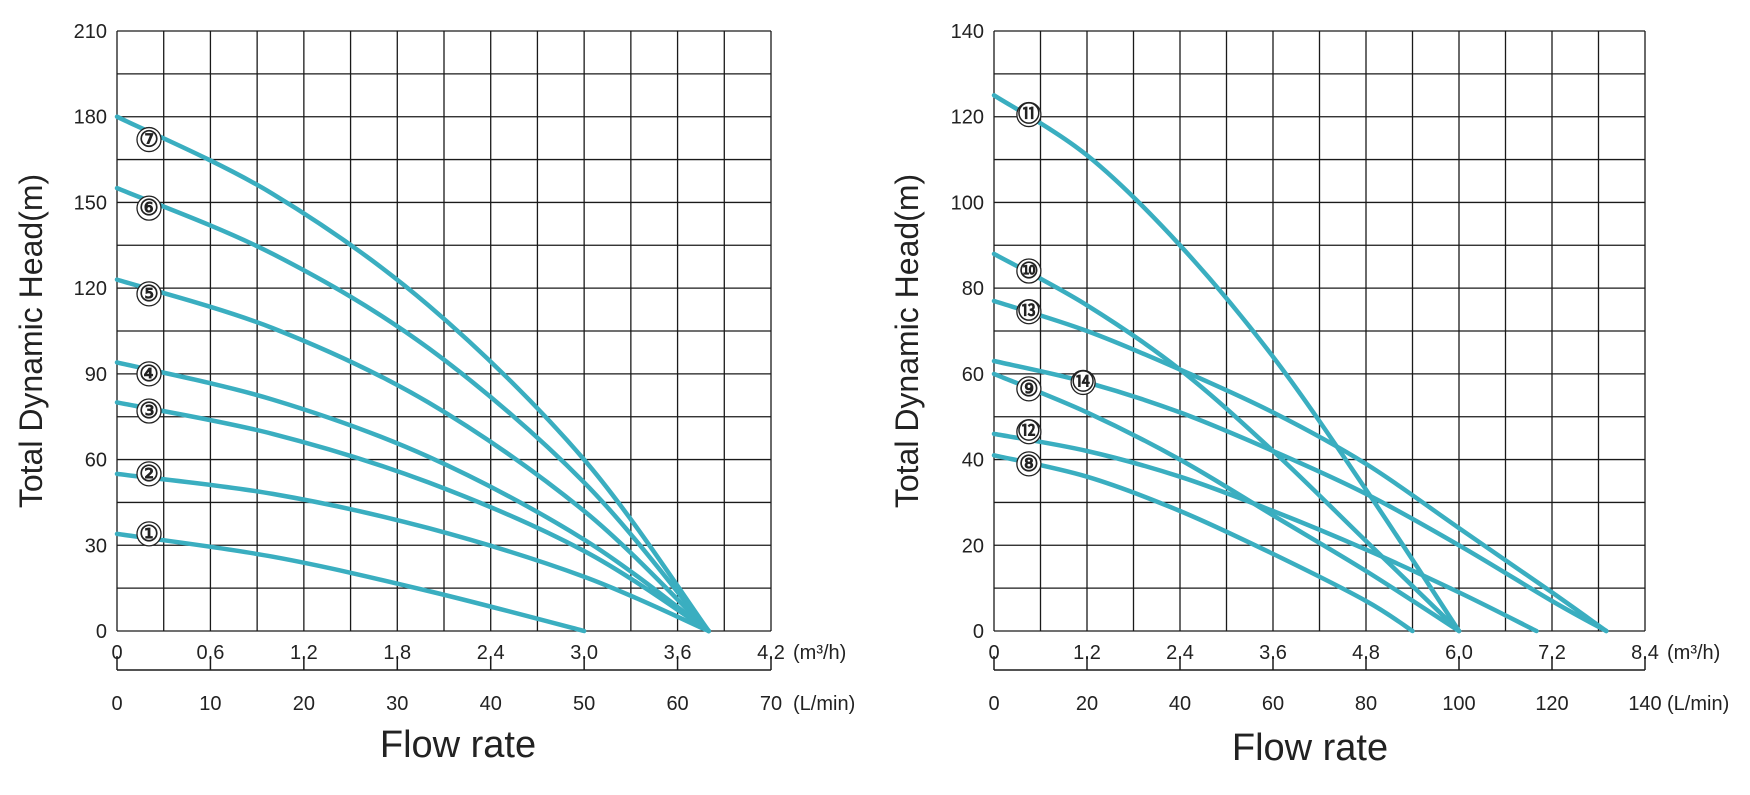 This screenshot has height=795, width=1750. What do you see at coordinates (1459, 653) in the screenshot?
I see `x-tick-label-m3h: 6.0` at bounding box center [1459, 653].